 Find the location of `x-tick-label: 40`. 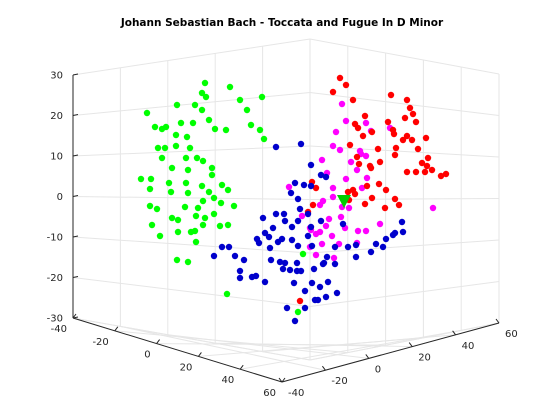

x-tick-label: 40 is located at coordinates (227, 380).